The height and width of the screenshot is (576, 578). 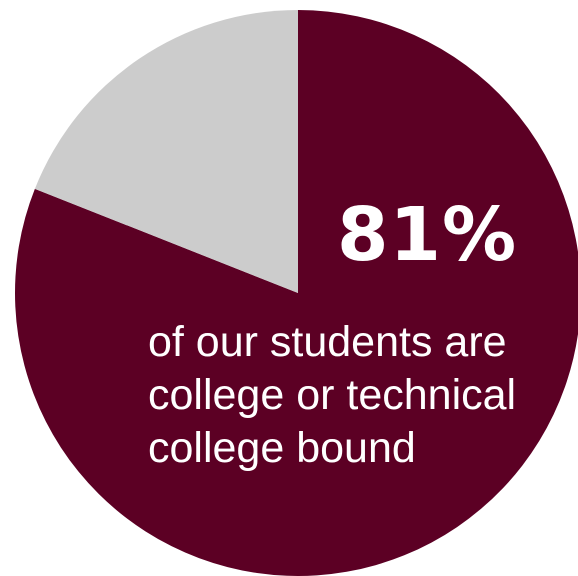 What do you see at coordinates (427, 235) in the screenshot?
I see `highlight-percentage: 81%` at bounding box center [427, 235].